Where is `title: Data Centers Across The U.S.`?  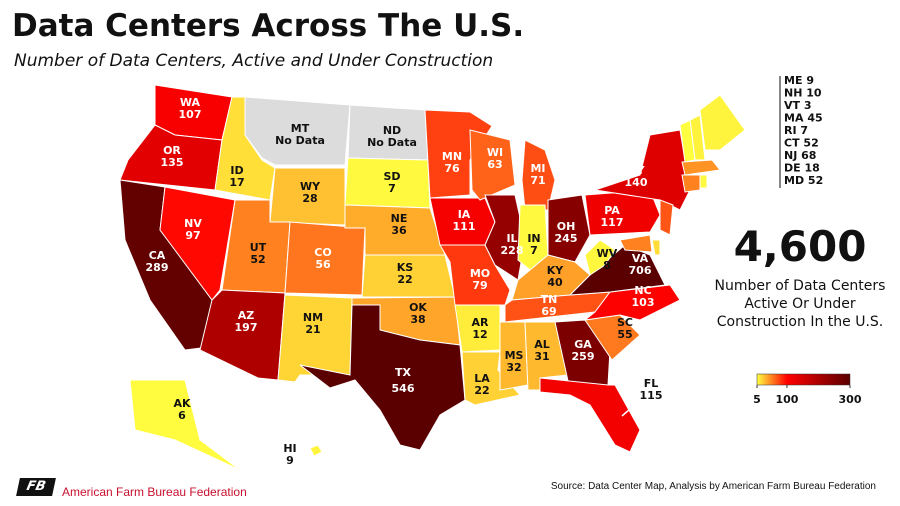
title: Data Centers Across The U.S. is located at coordinates (268, 26).